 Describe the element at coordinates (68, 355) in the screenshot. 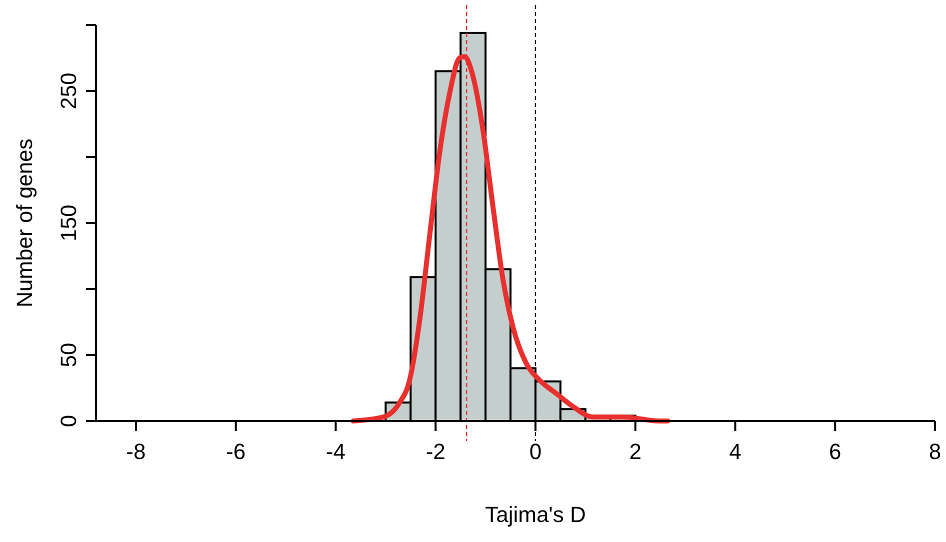

I see `y-tick-label: 50` at that location.